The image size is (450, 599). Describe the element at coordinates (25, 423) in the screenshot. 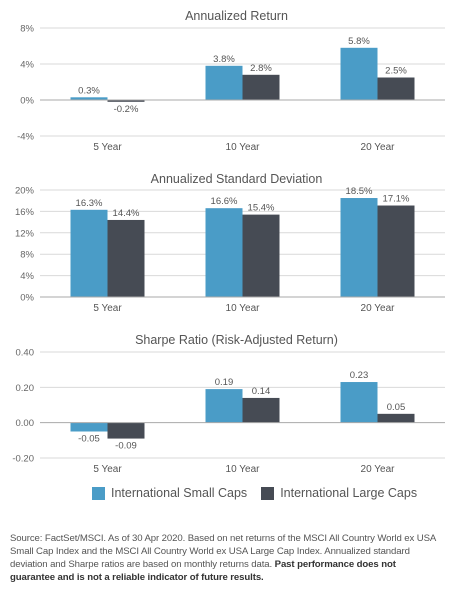

I see `y-tick-label: 0.00` at that location.